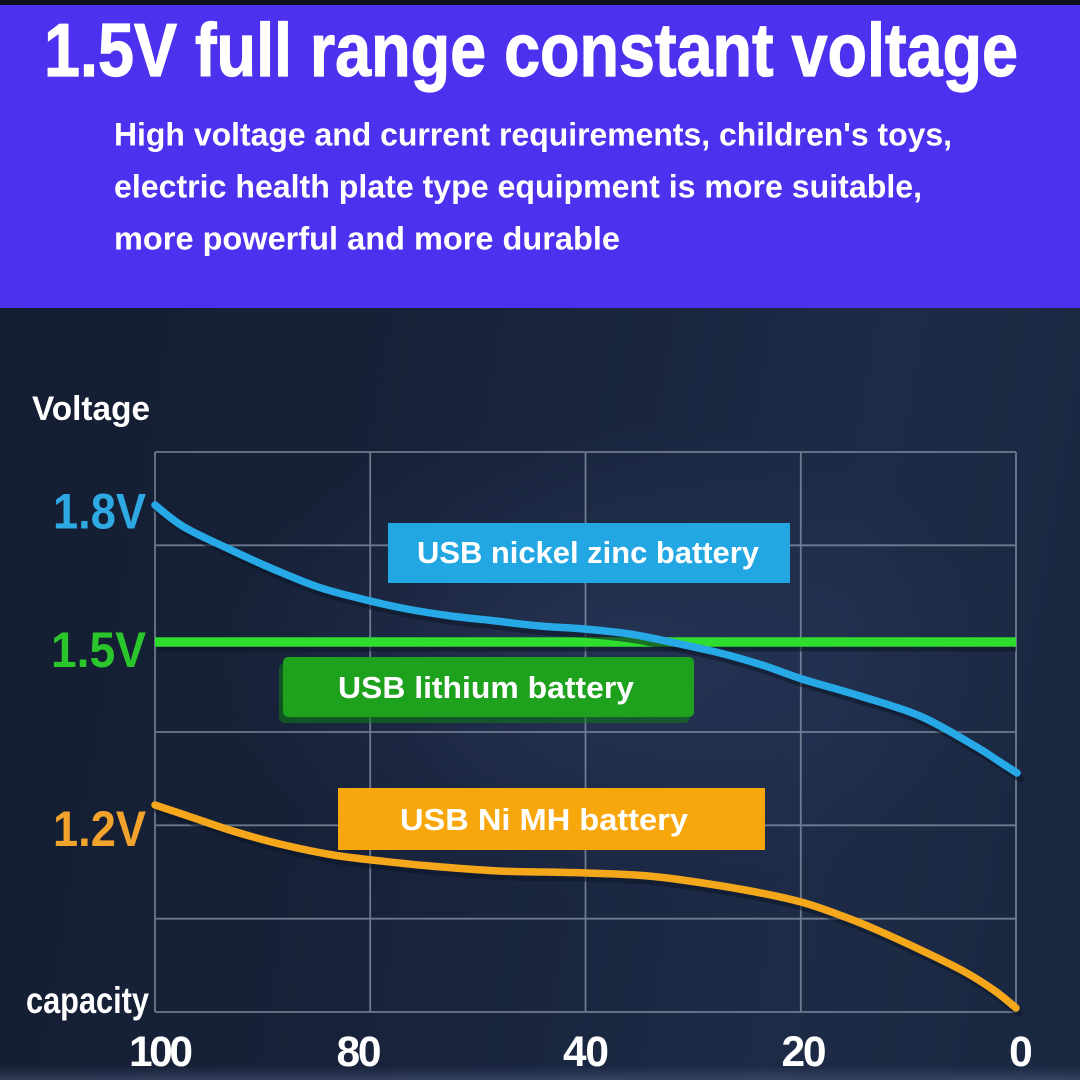  Describe the element at coordinates (486, 687) in the screenshot. I see `svg-text: USB lithium battery` at that location.